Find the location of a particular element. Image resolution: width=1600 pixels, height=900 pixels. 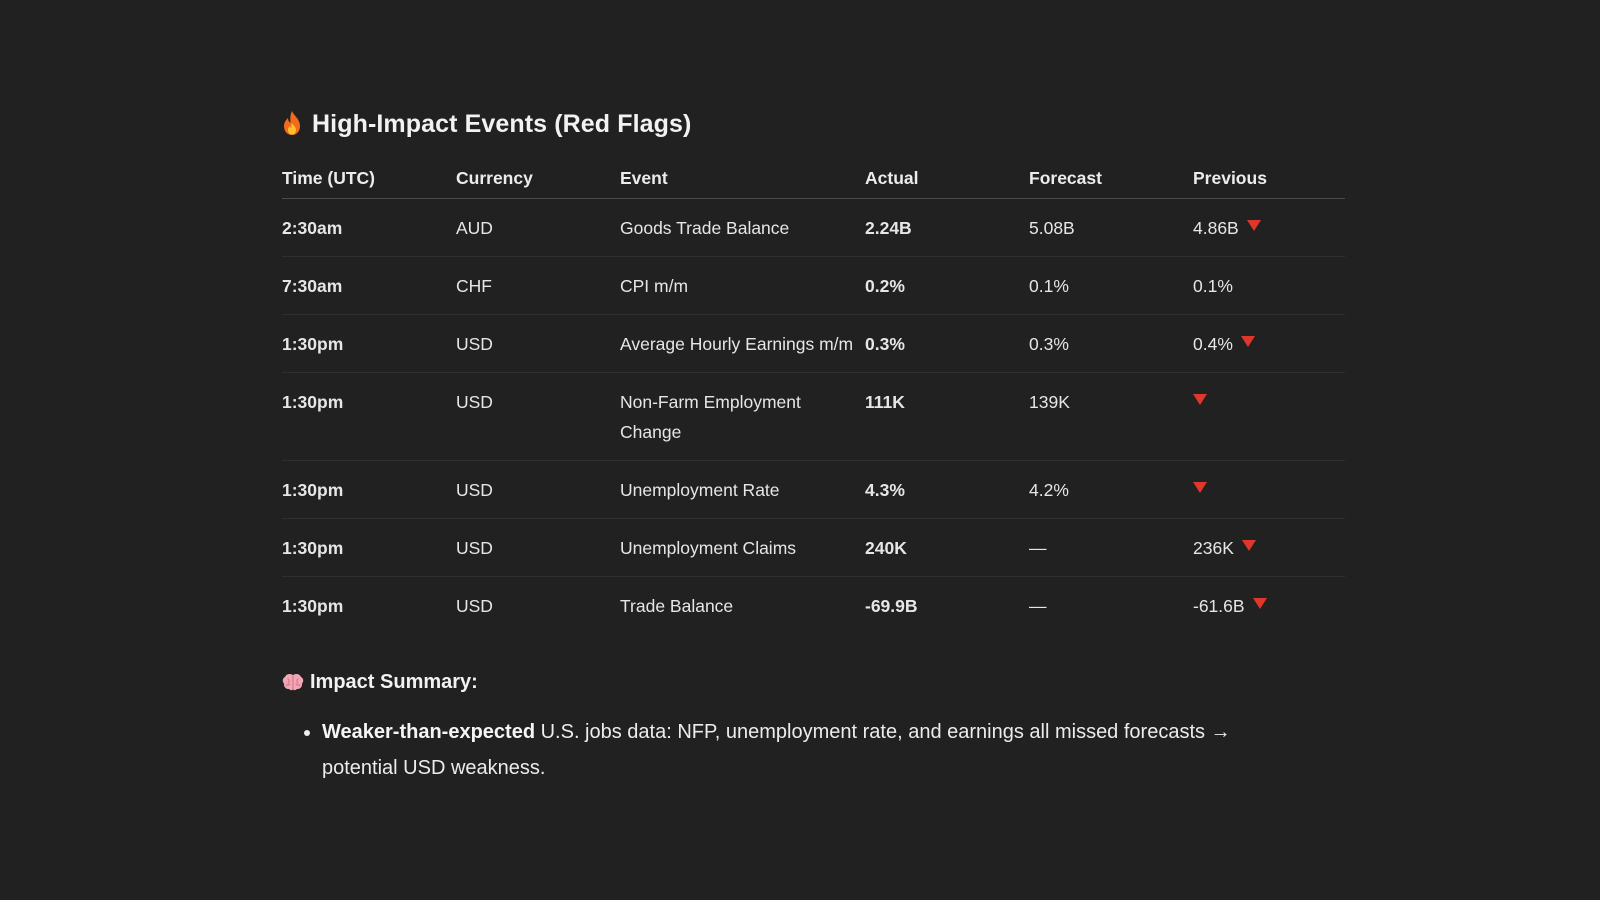

section-heading: High-Impact Events (Red Flags) is located at coordinates (813, 124).